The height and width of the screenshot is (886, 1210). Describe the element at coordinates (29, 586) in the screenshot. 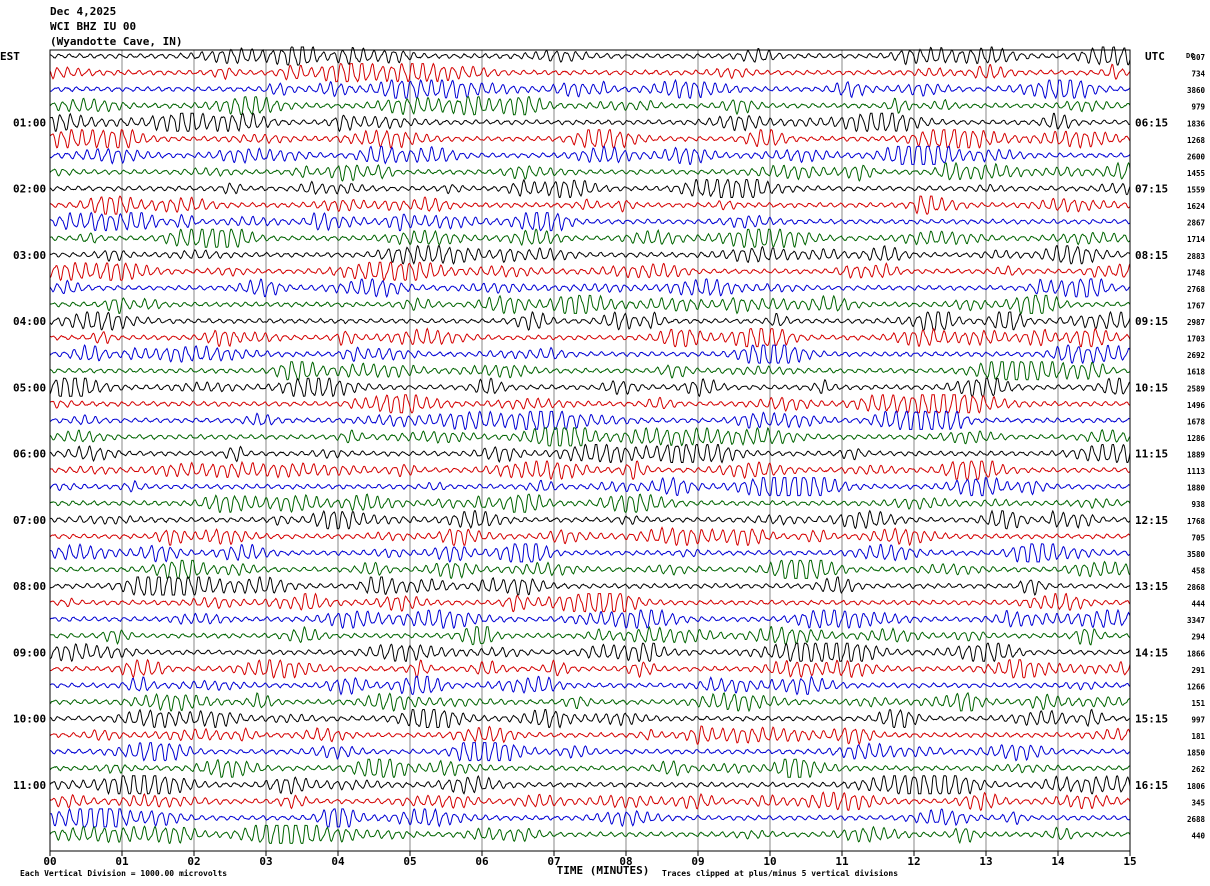

I see `est-hour-label: 08:00` at that location.